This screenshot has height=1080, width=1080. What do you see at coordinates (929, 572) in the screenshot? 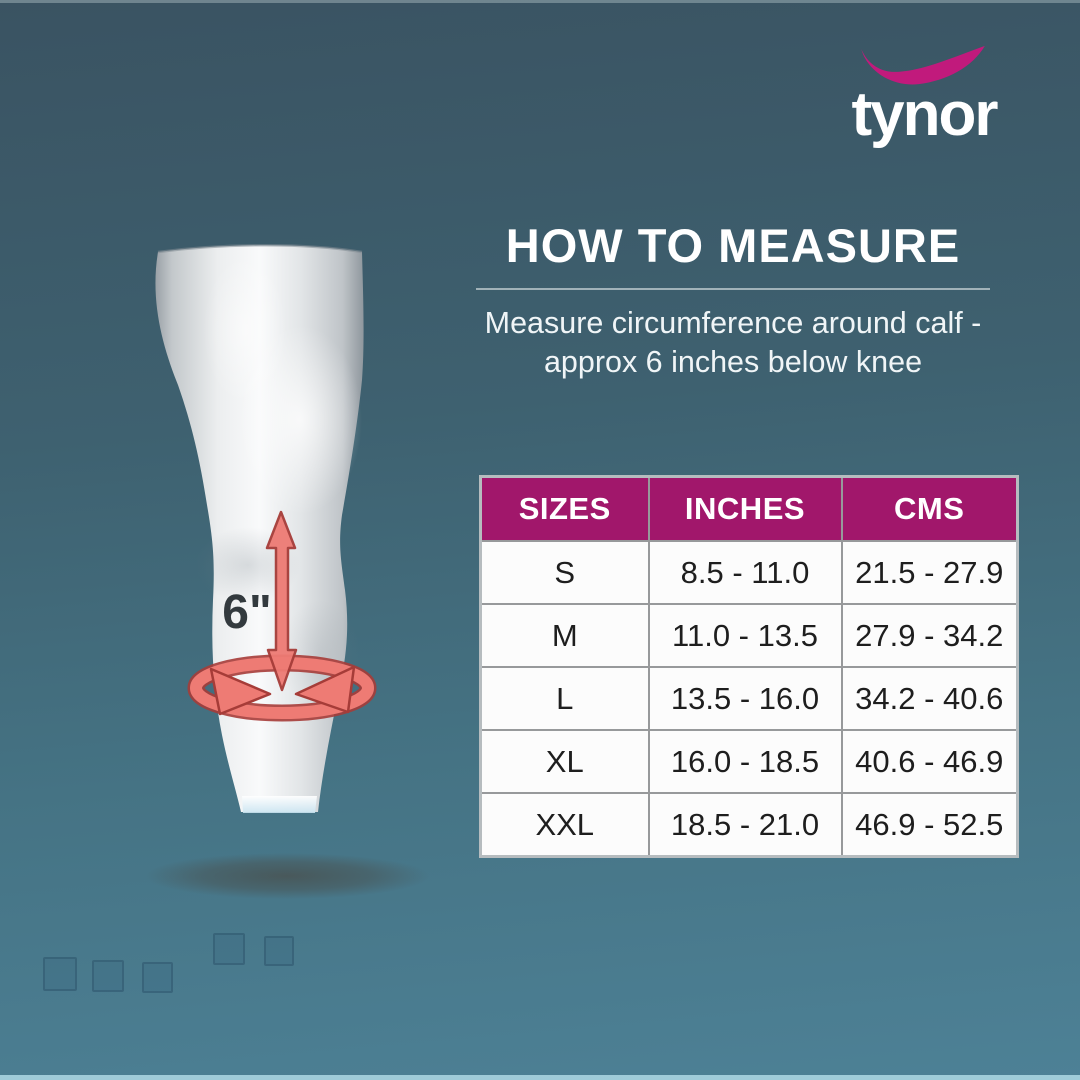
I see `size-cell-cms: 21.5 - 27.9` at bounding box center [929, 572].